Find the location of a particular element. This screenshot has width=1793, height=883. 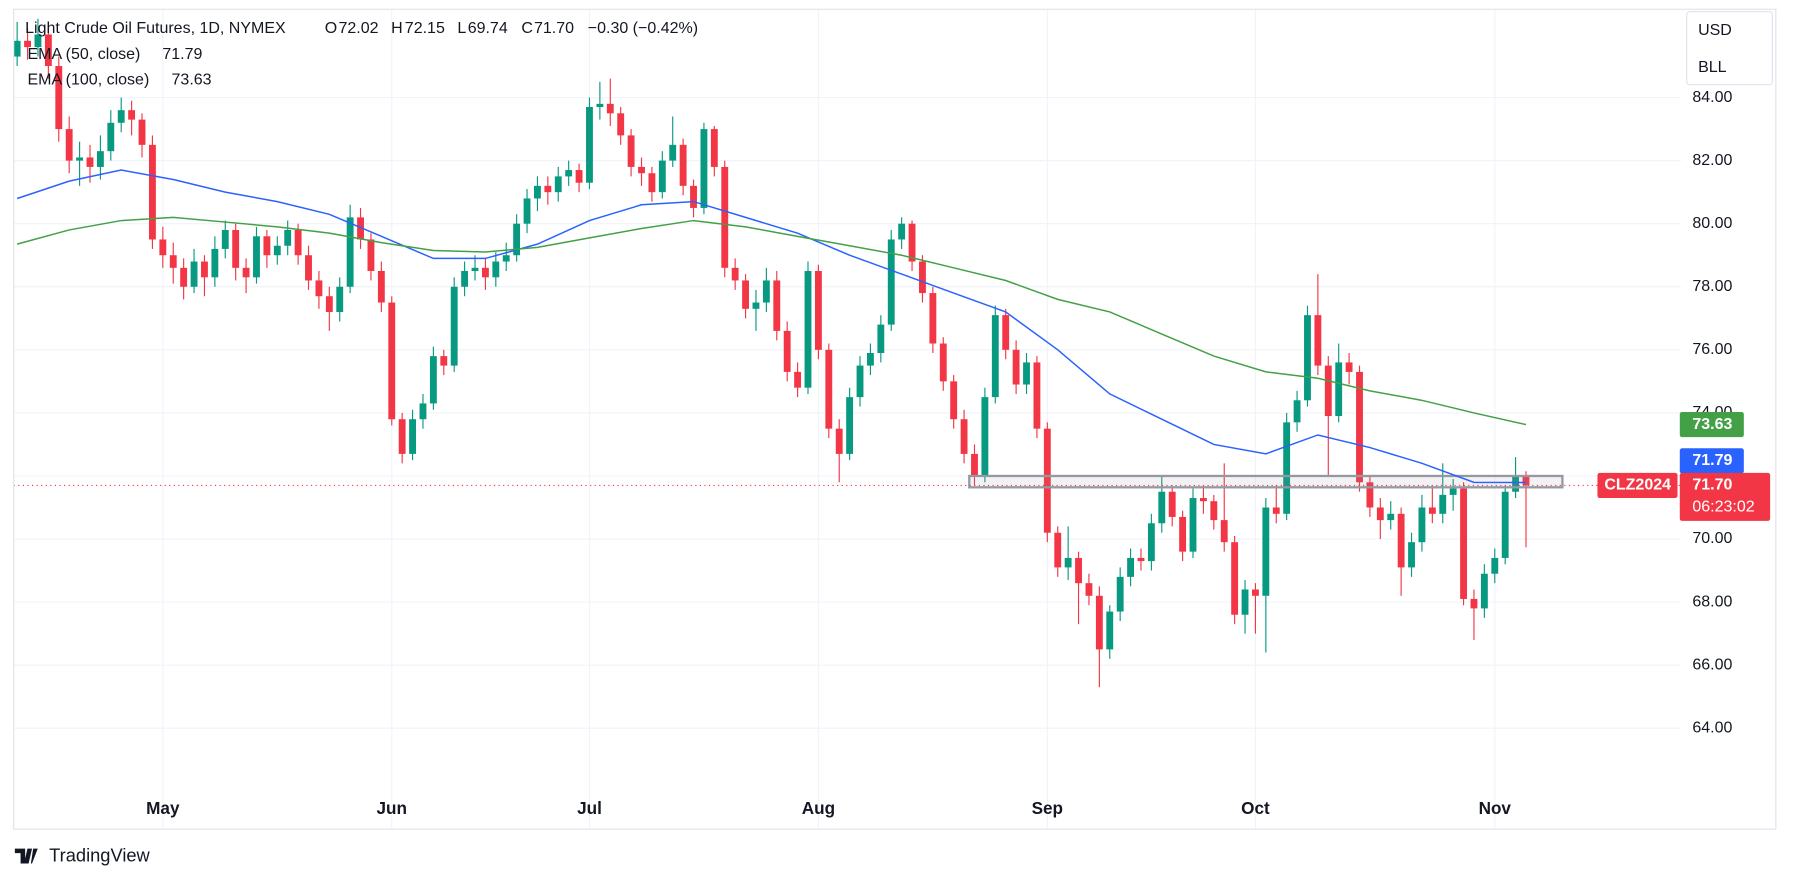

x-tick-label: Nov is located at coordinates (1495, 808).